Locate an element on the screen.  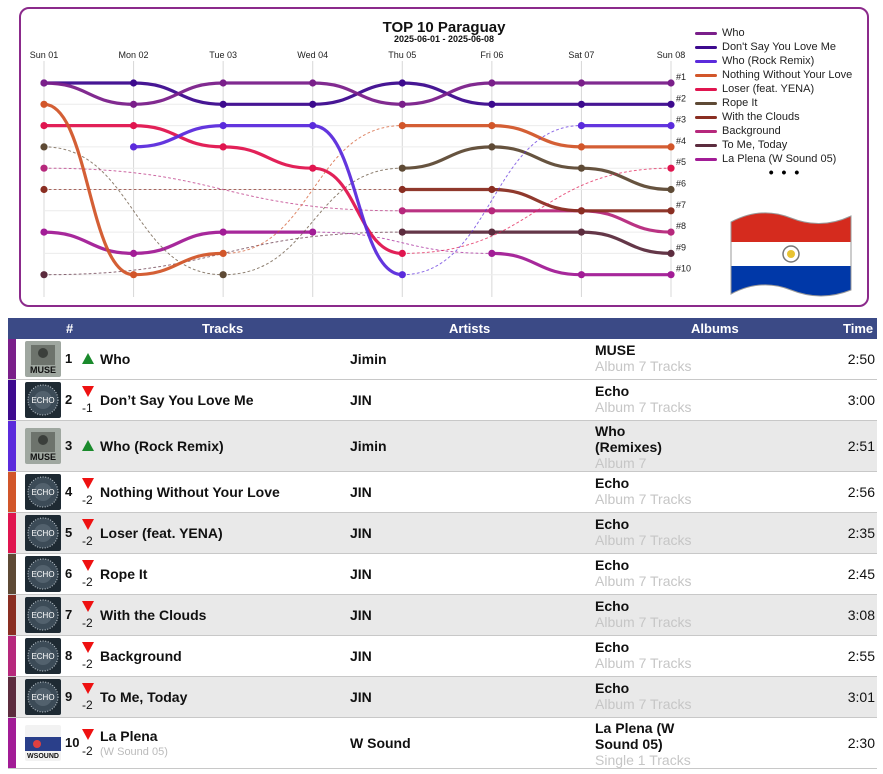
track-title: With the Clouds is located at coordinates (153, 615).